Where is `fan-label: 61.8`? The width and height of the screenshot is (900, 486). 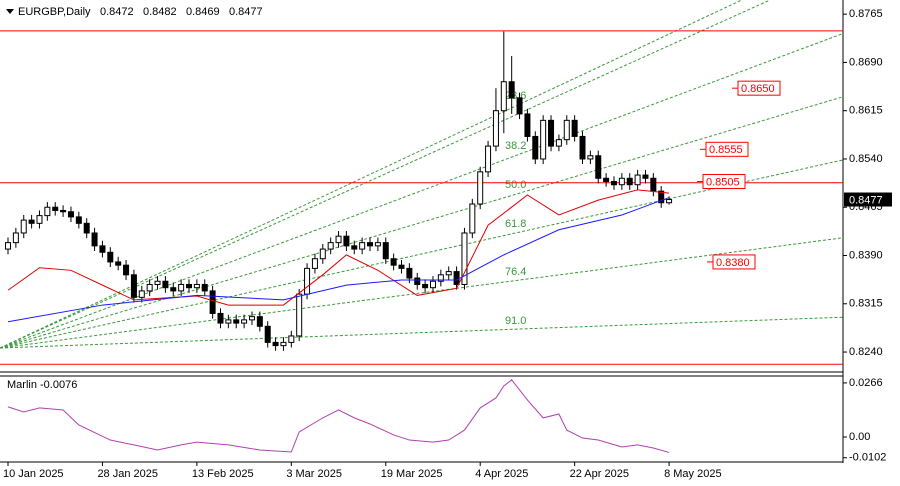 fan-label: 61.8 is located at coordinates (515, 224).